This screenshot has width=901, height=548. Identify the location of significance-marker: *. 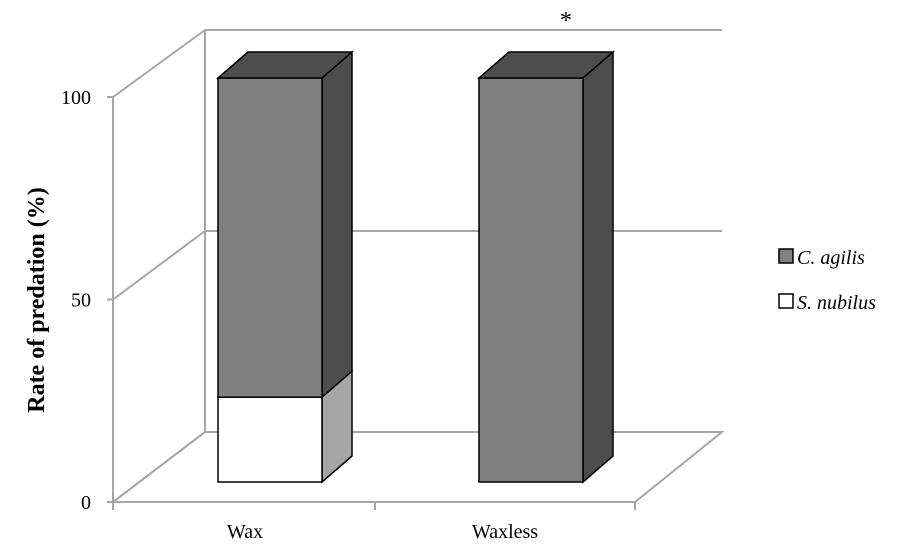
(566, 21).